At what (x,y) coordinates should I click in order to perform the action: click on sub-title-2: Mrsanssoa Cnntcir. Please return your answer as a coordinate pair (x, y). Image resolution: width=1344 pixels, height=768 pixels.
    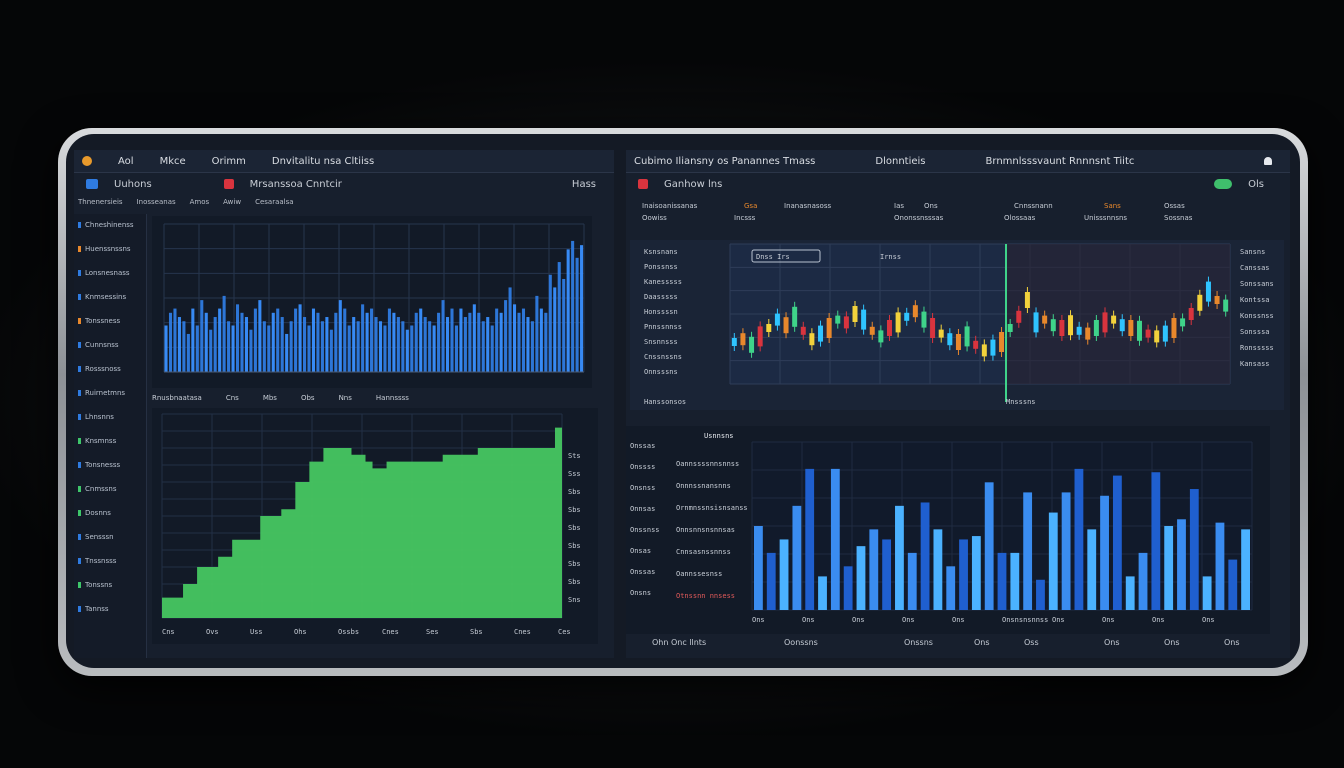
    Looking at the image, I should click on (295, 184).